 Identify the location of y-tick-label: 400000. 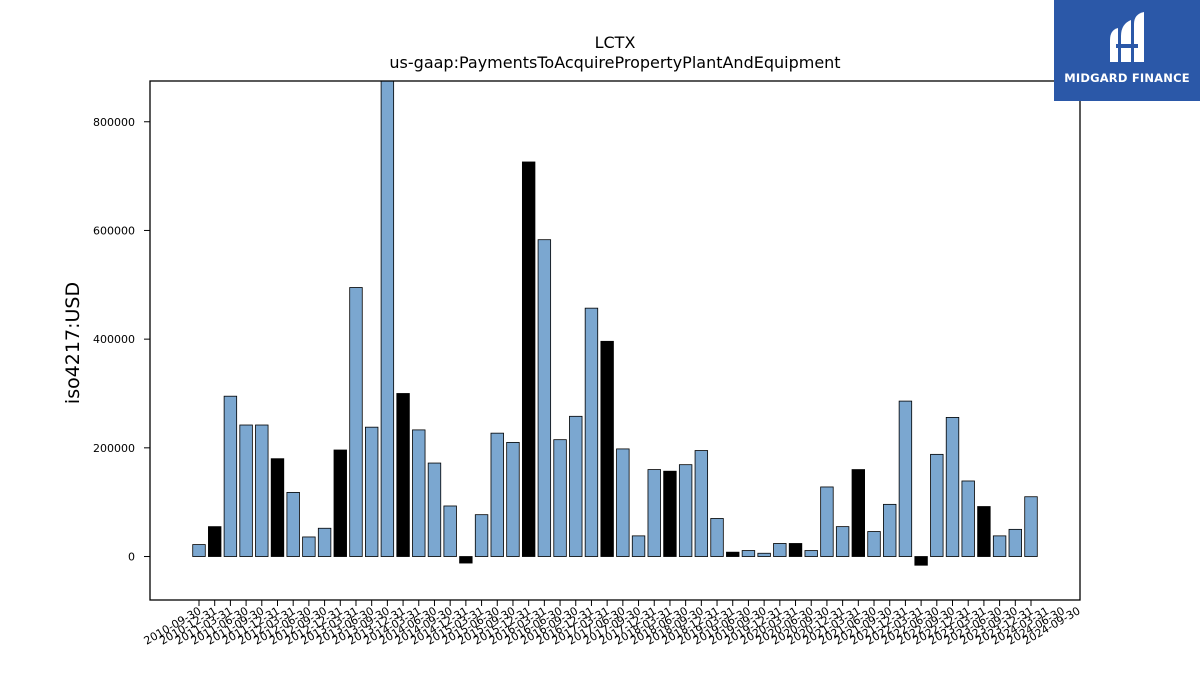
(114, 339).